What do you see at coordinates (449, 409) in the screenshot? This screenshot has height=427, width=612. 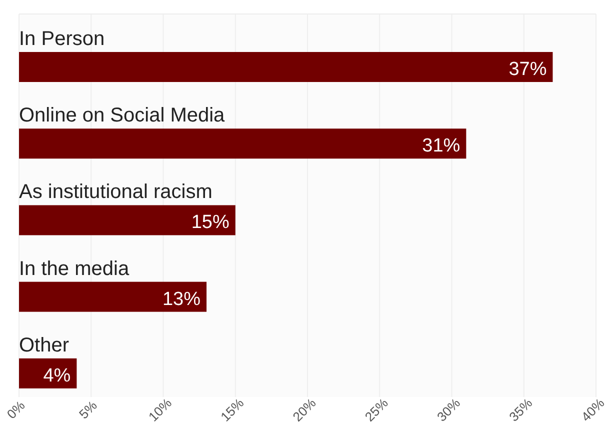 I see `x-tick-label: 30%` at bounding box center [449, 409].